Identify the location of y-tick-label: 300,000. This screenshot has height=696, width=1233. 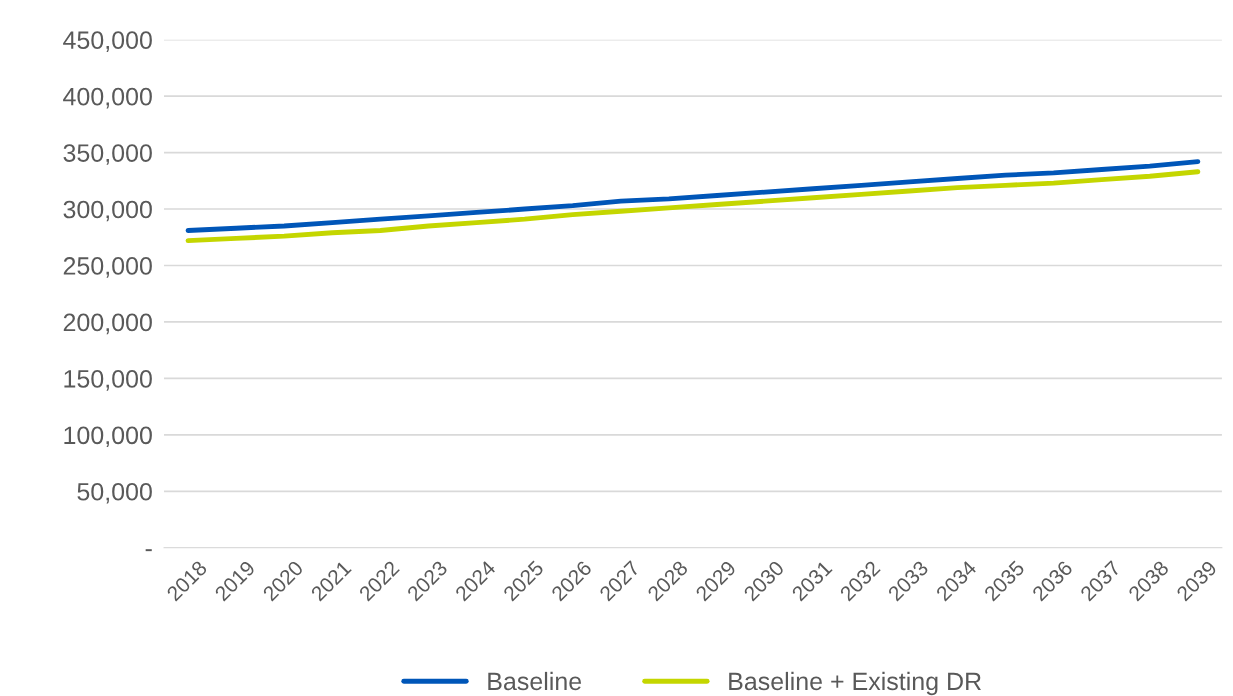
(107, 211).